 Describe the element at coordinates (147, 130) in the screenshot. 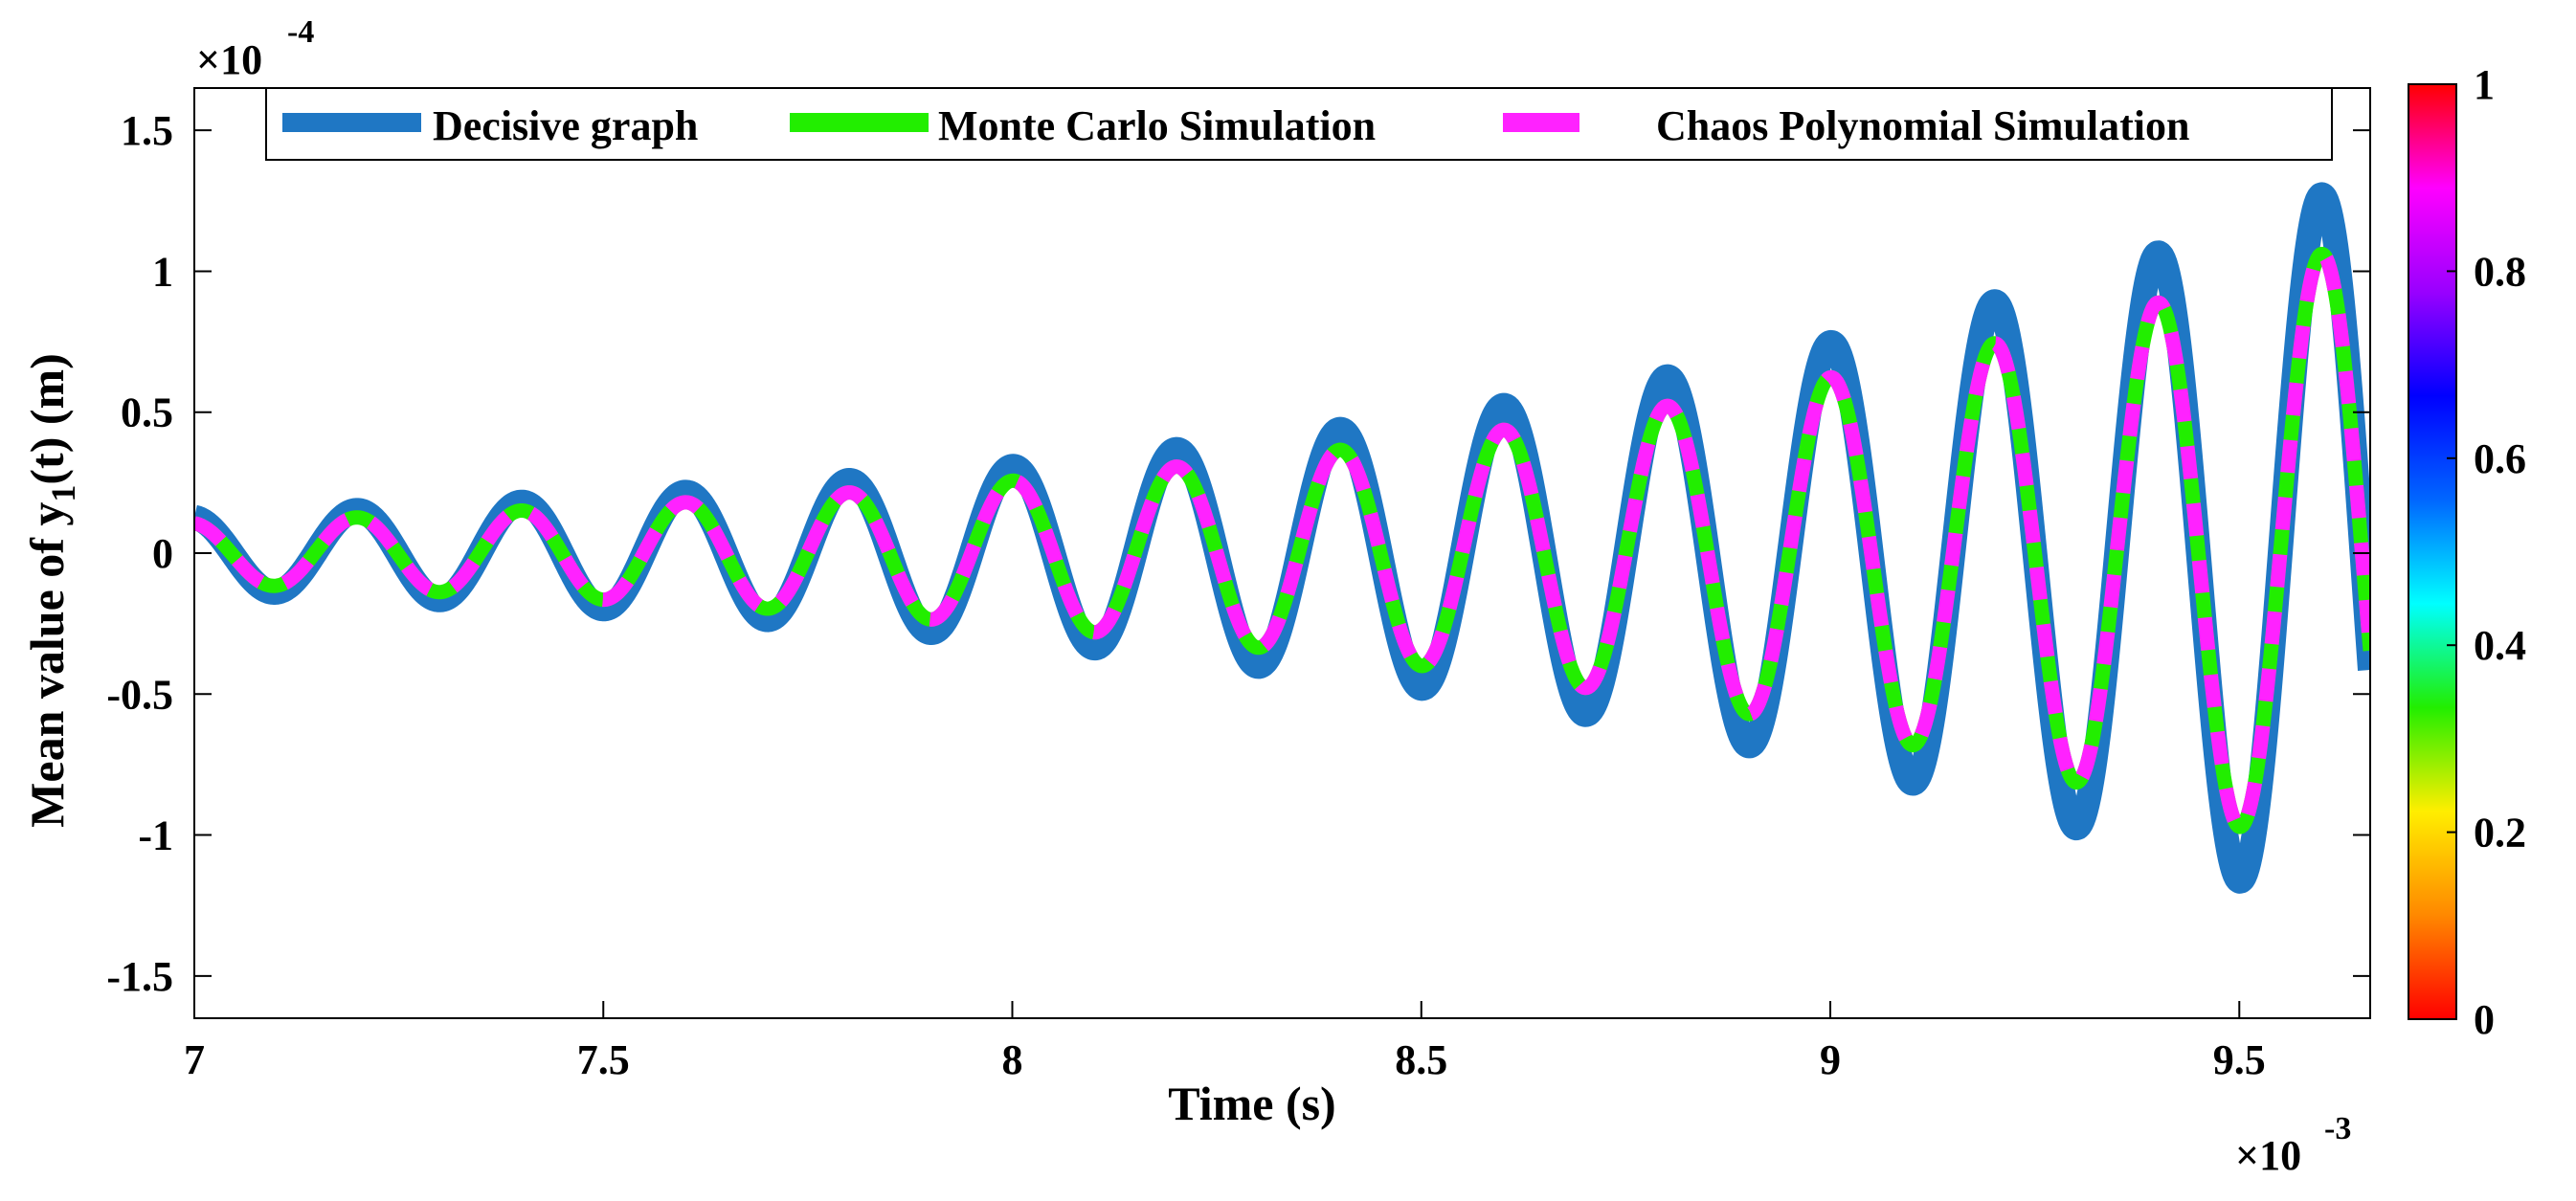

I see `y-tick-label: 1.5` at that location.